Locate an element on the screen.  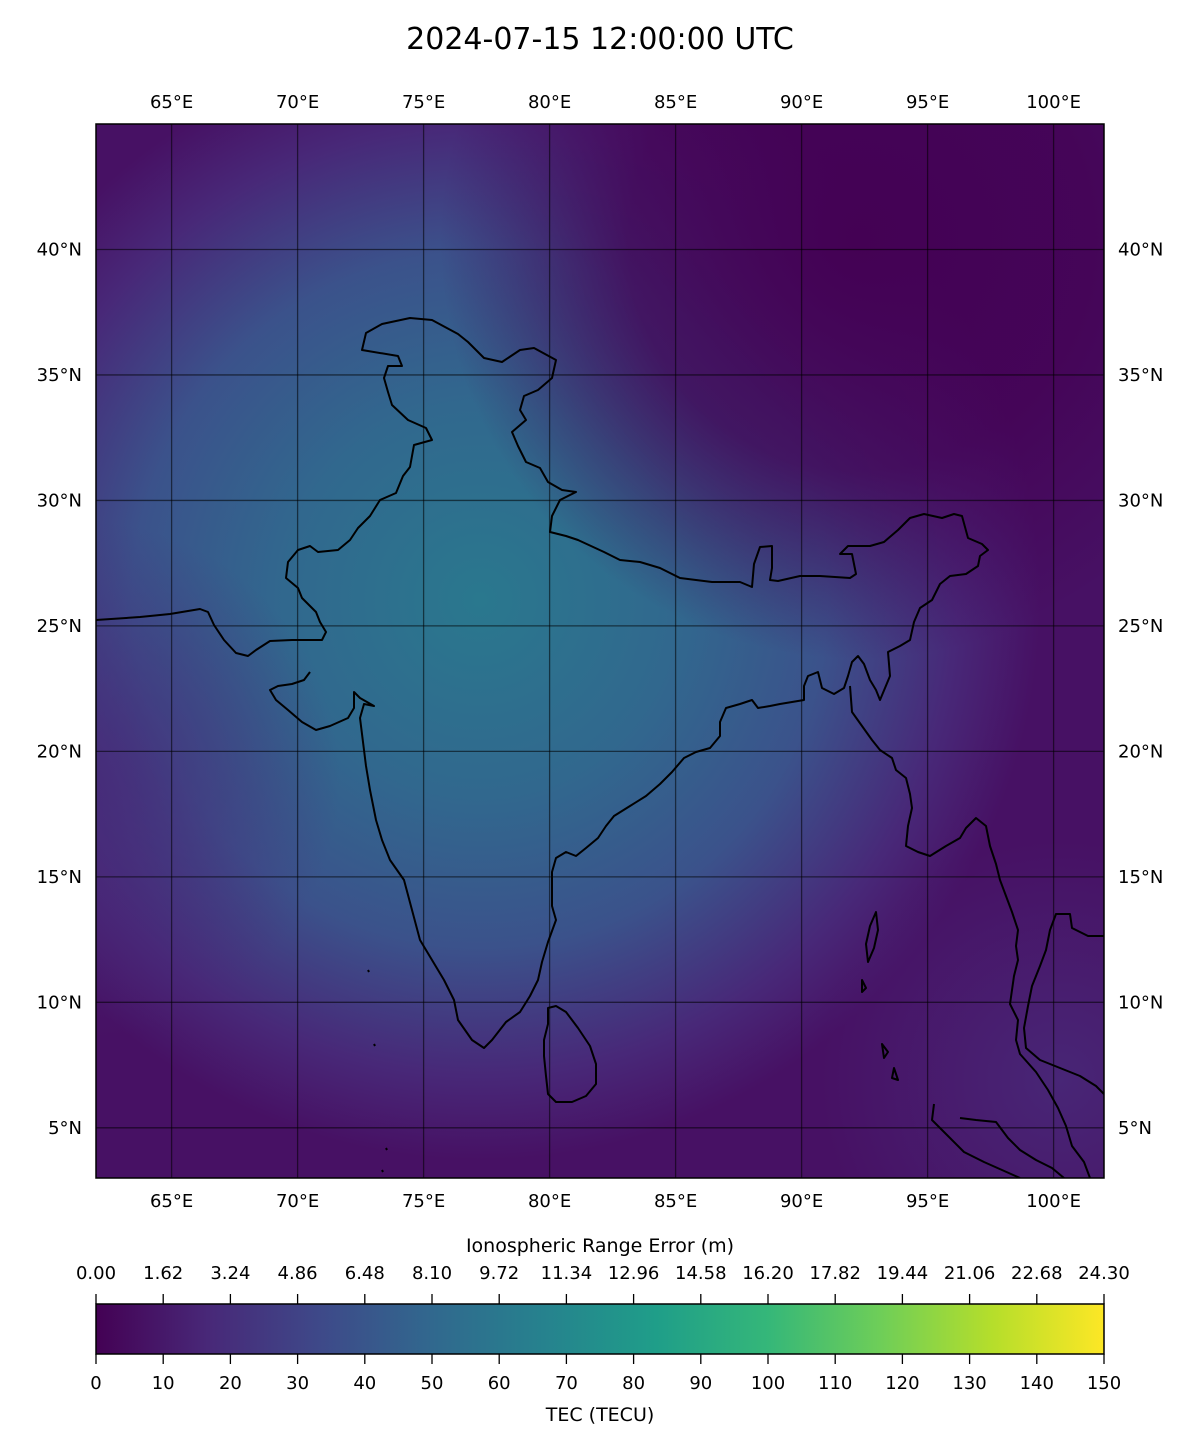
lakshadweep-islands is located at coordinates (377, 1071).